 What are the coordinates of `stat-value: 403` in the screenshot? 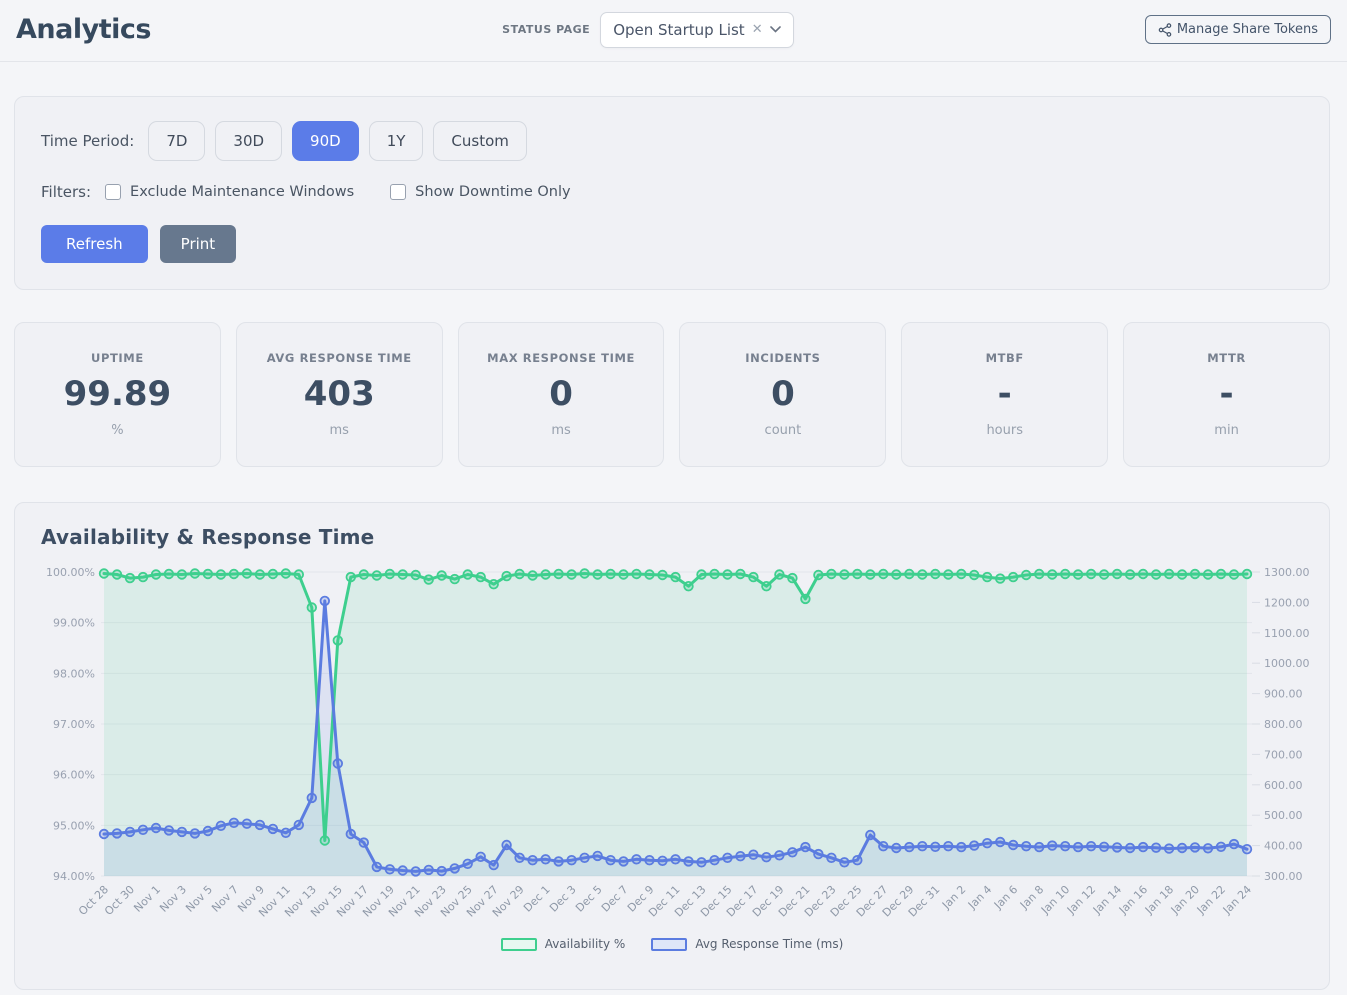 It's located at (339, 394).